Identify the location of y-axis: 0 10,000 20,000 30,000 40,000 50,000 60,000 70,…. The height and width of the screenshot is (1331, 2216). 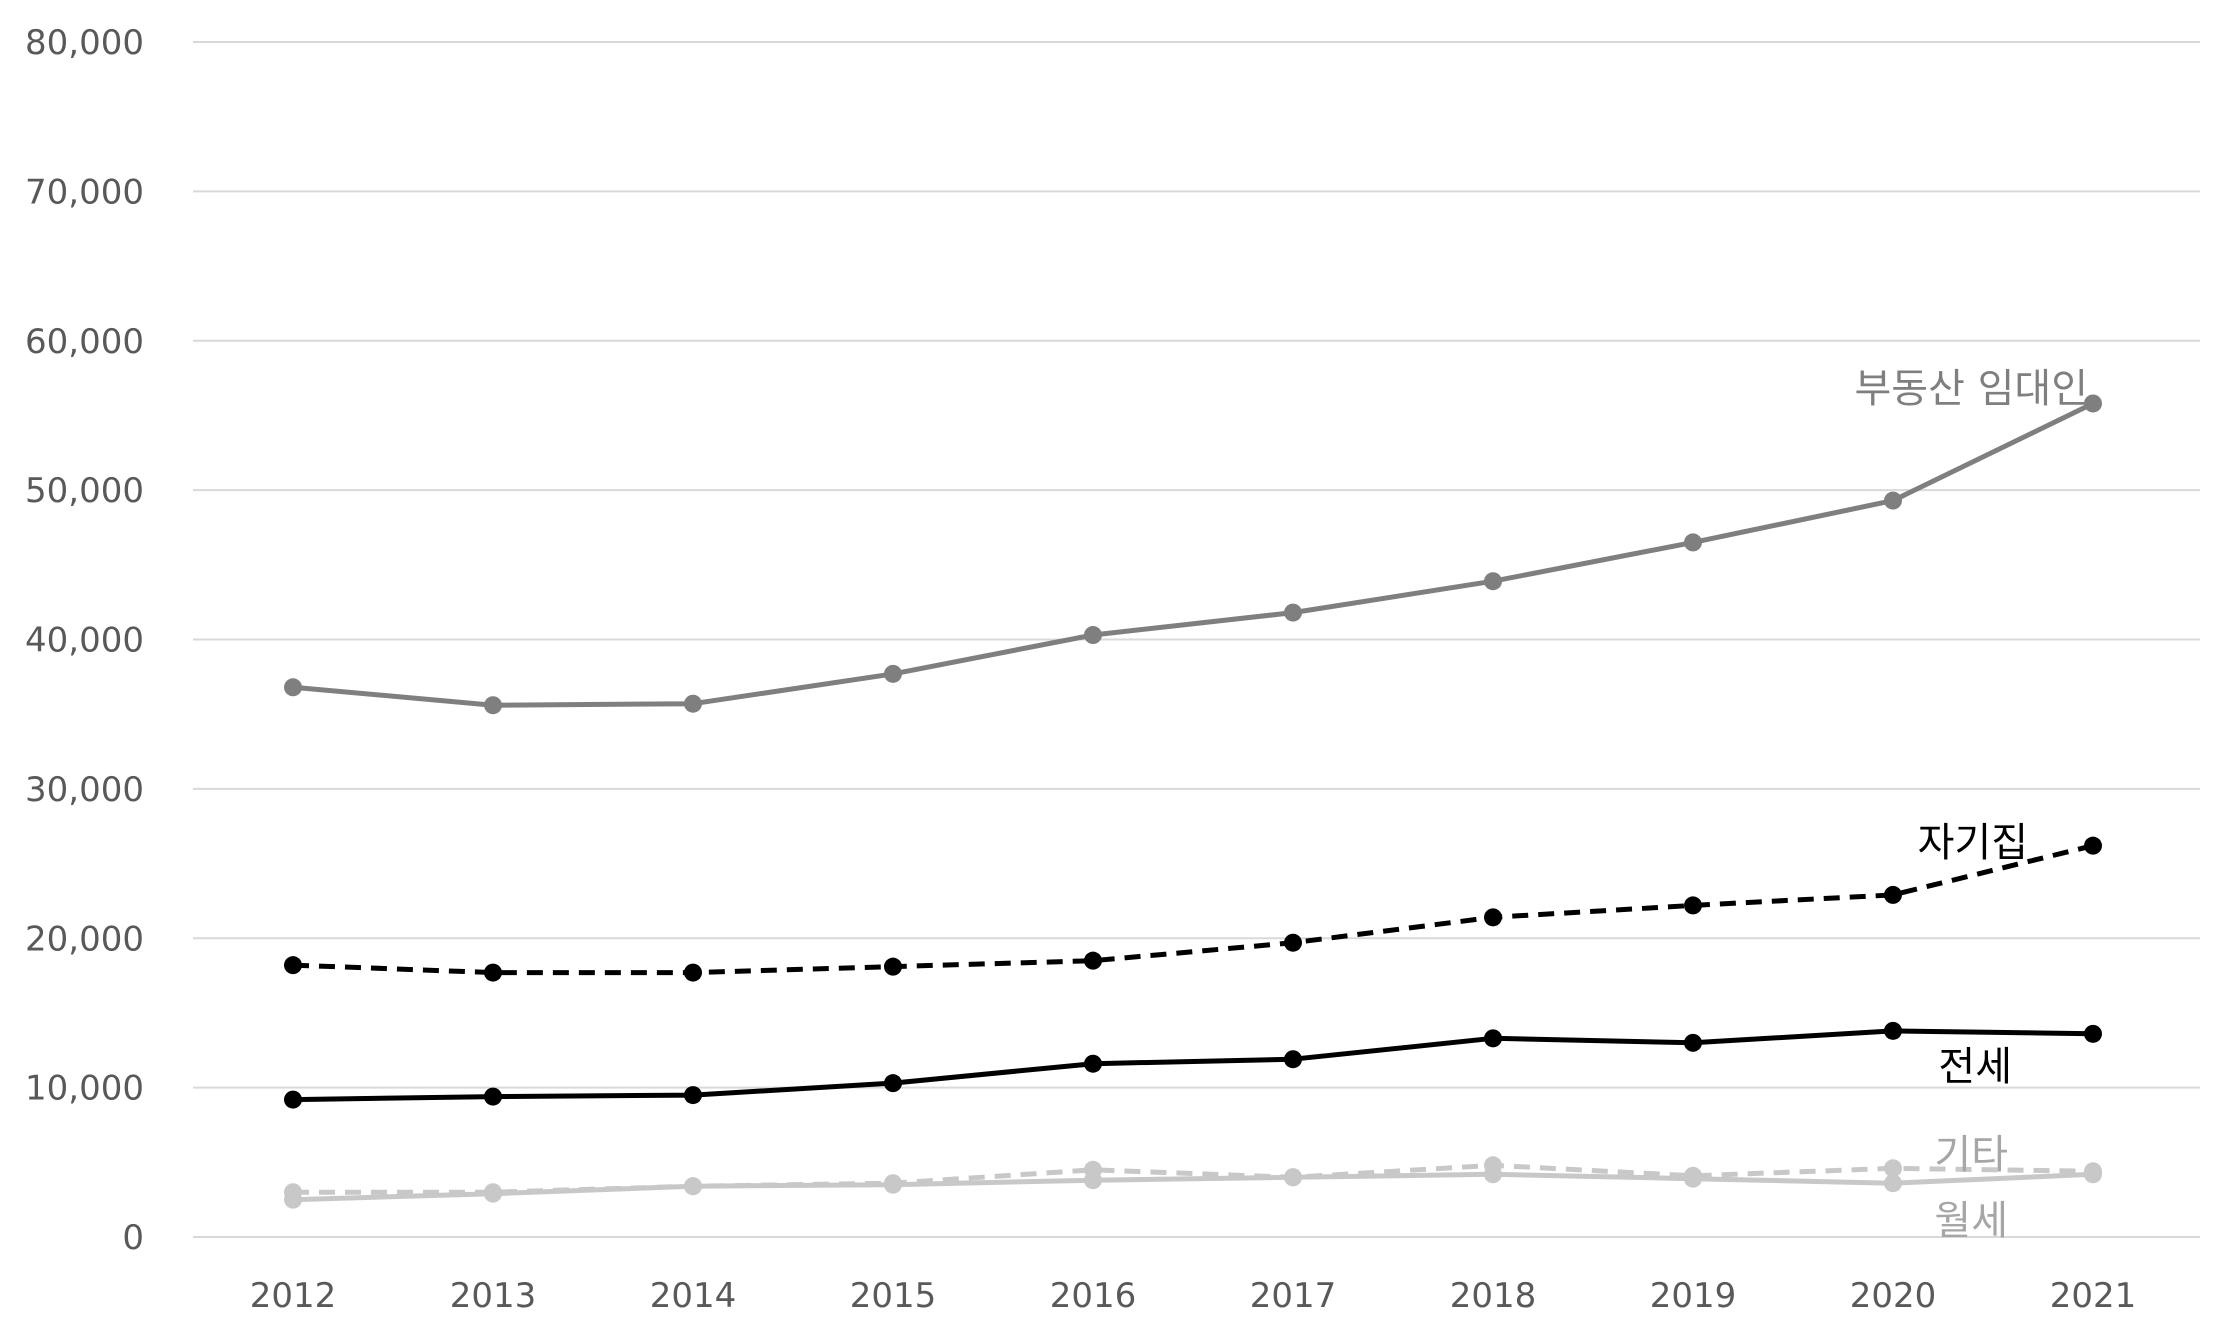
(84, 640).